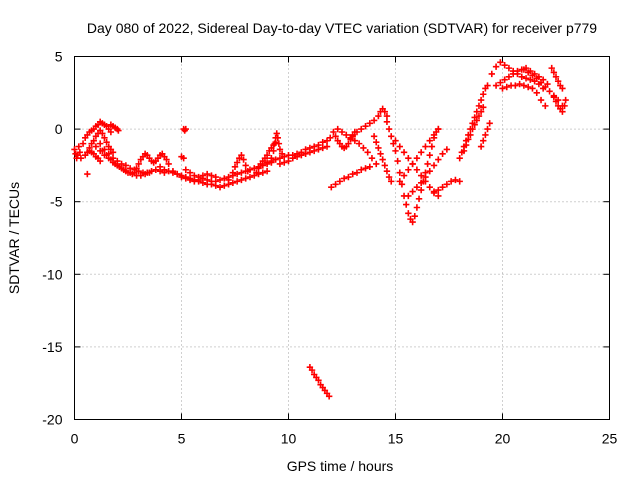 This screenshot has height=480, width=640. What do you see at coordinates (517, 75) in the screenshot?
I see `series-top-20h-a` at bounding box center [517, 75].